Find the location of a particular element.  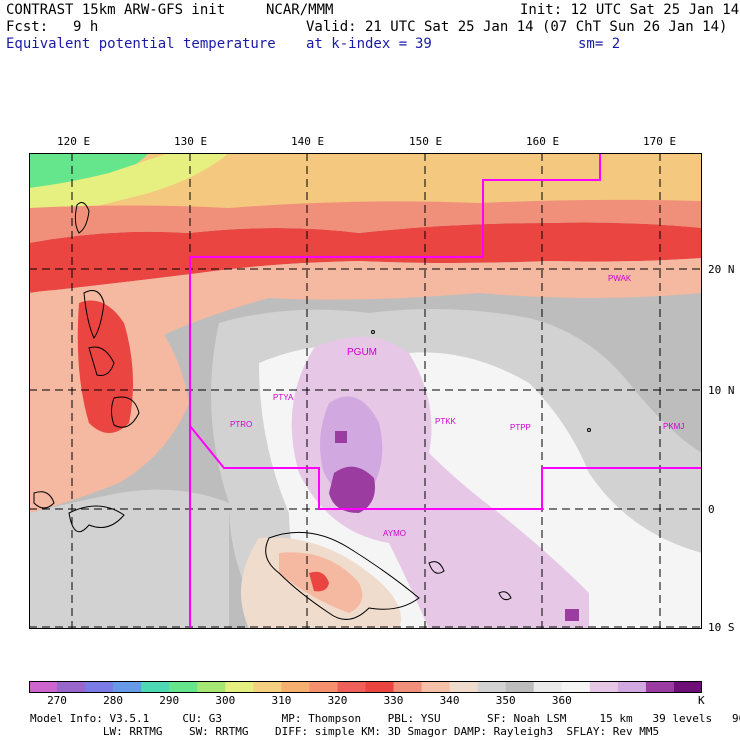

model-title: CONTRAST 15km ARW-GFS init is located at coordinates (116, 10).